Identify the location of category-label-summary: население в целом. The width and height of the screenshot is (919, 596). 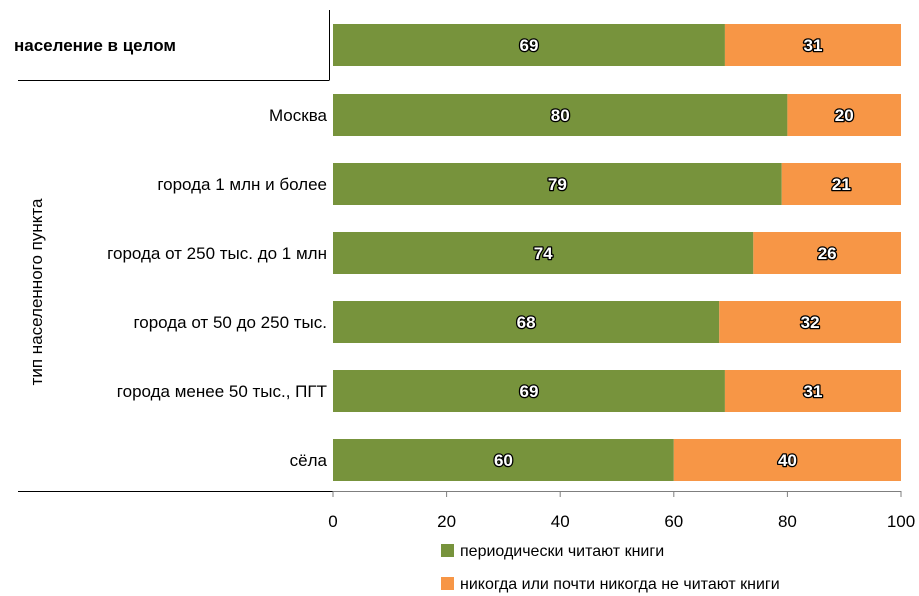
(95, 45).